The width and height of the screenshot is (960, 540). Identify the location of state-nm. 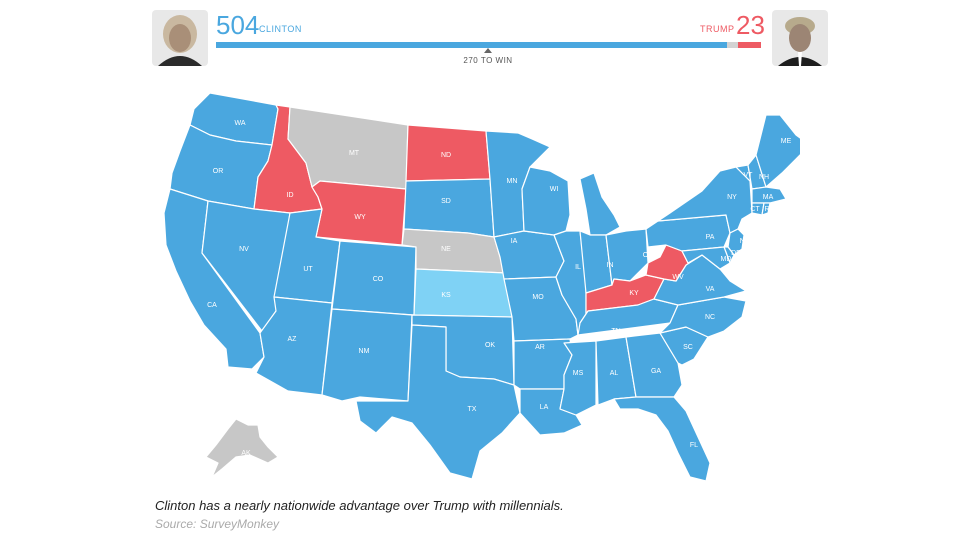
(367, 355).